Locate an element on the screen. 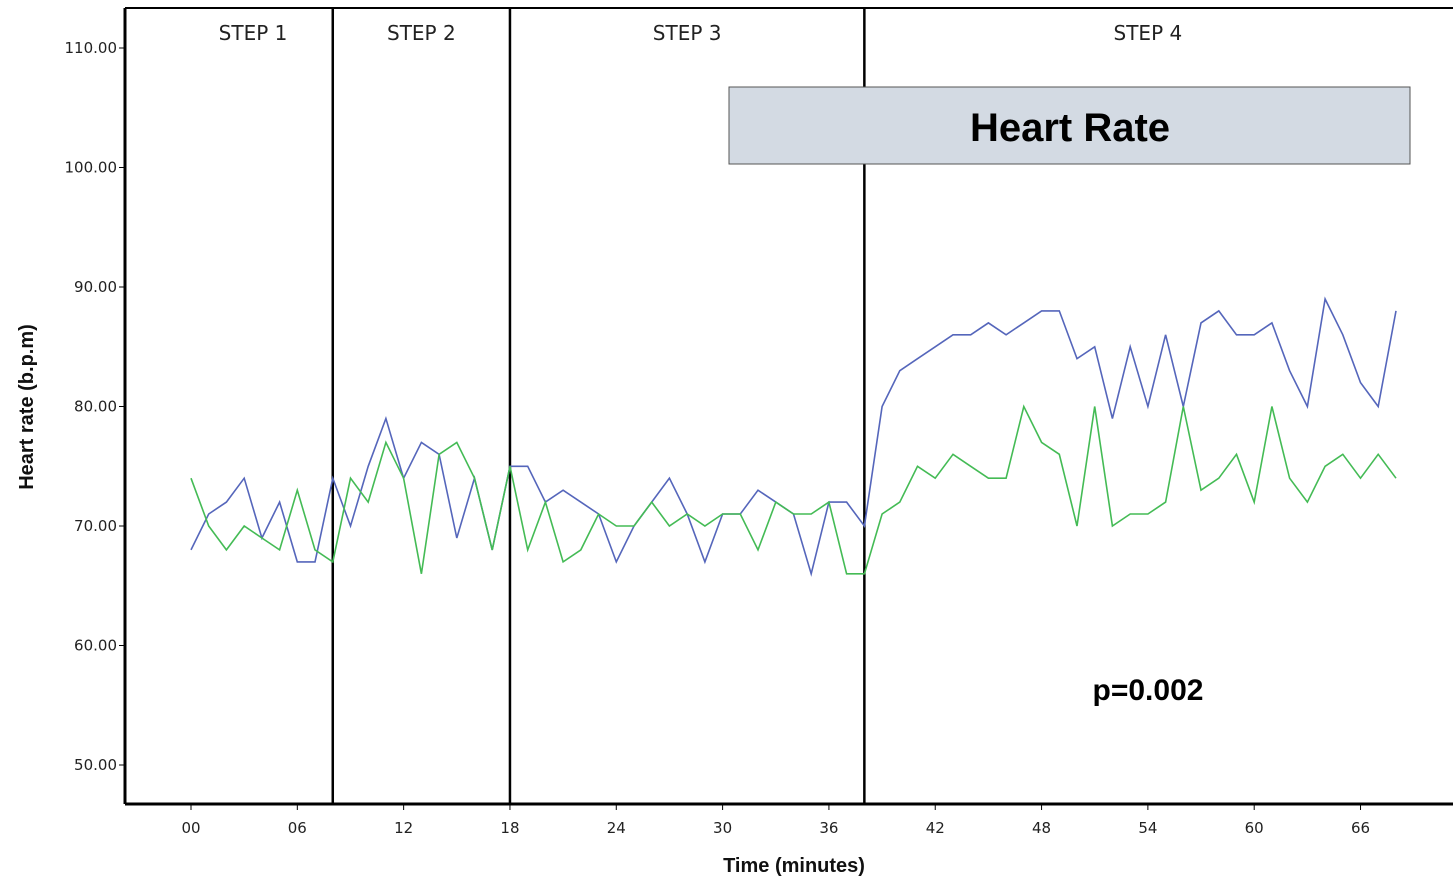 Image resolution: width=1453 pixels, height=879 pixels. x-tick-label: 12 is located at coordinates (403, 828).